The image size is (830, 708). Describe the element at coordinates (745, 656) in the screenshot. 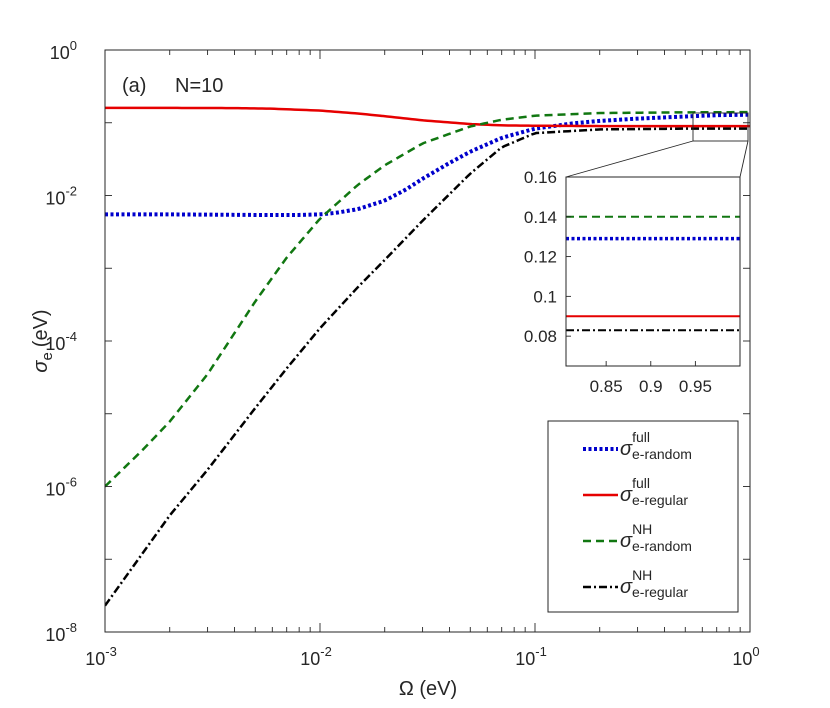

I see `x-tick-label: 10⁰` at that location.